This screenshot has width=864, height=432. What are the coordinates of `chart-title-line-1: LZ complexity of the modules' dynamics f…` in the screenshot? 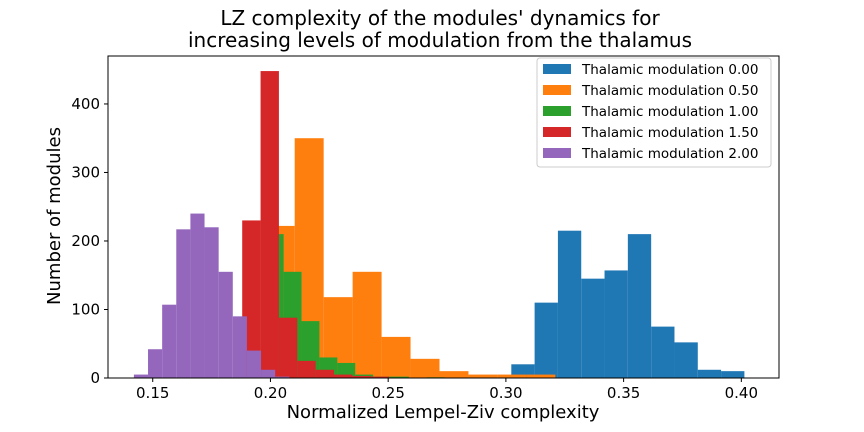 It's located at (440, 18).